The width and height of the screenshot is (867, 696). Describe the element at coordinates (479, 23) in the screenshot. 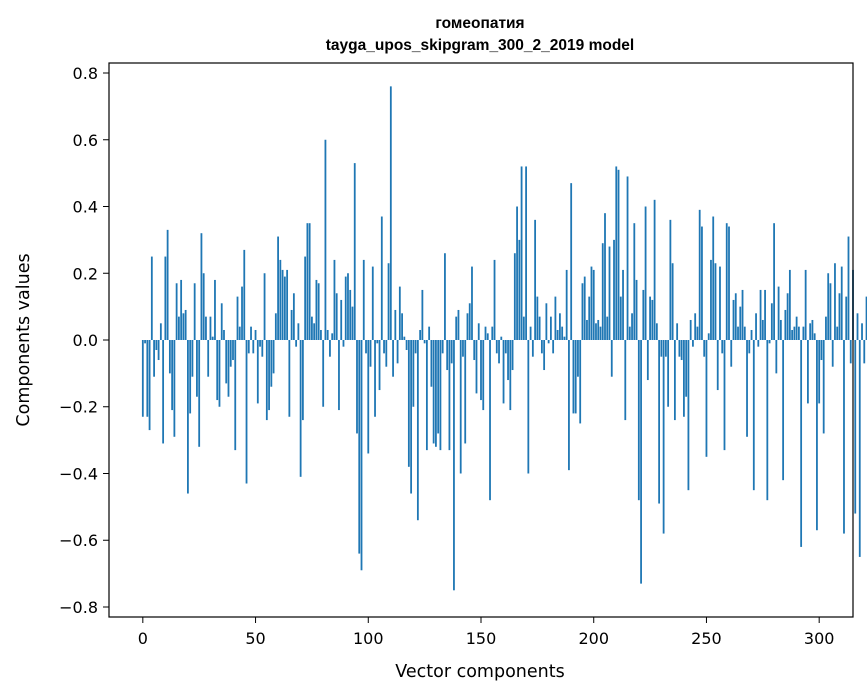

I see `chart-title: гомеопатия` at that location.